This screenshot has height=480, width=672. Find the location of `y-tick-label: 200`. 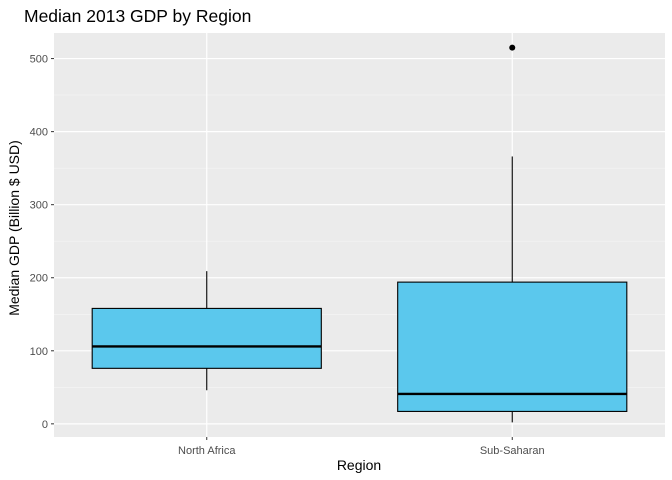

y-tick-label: 200 is located at coordinates (39, 279).